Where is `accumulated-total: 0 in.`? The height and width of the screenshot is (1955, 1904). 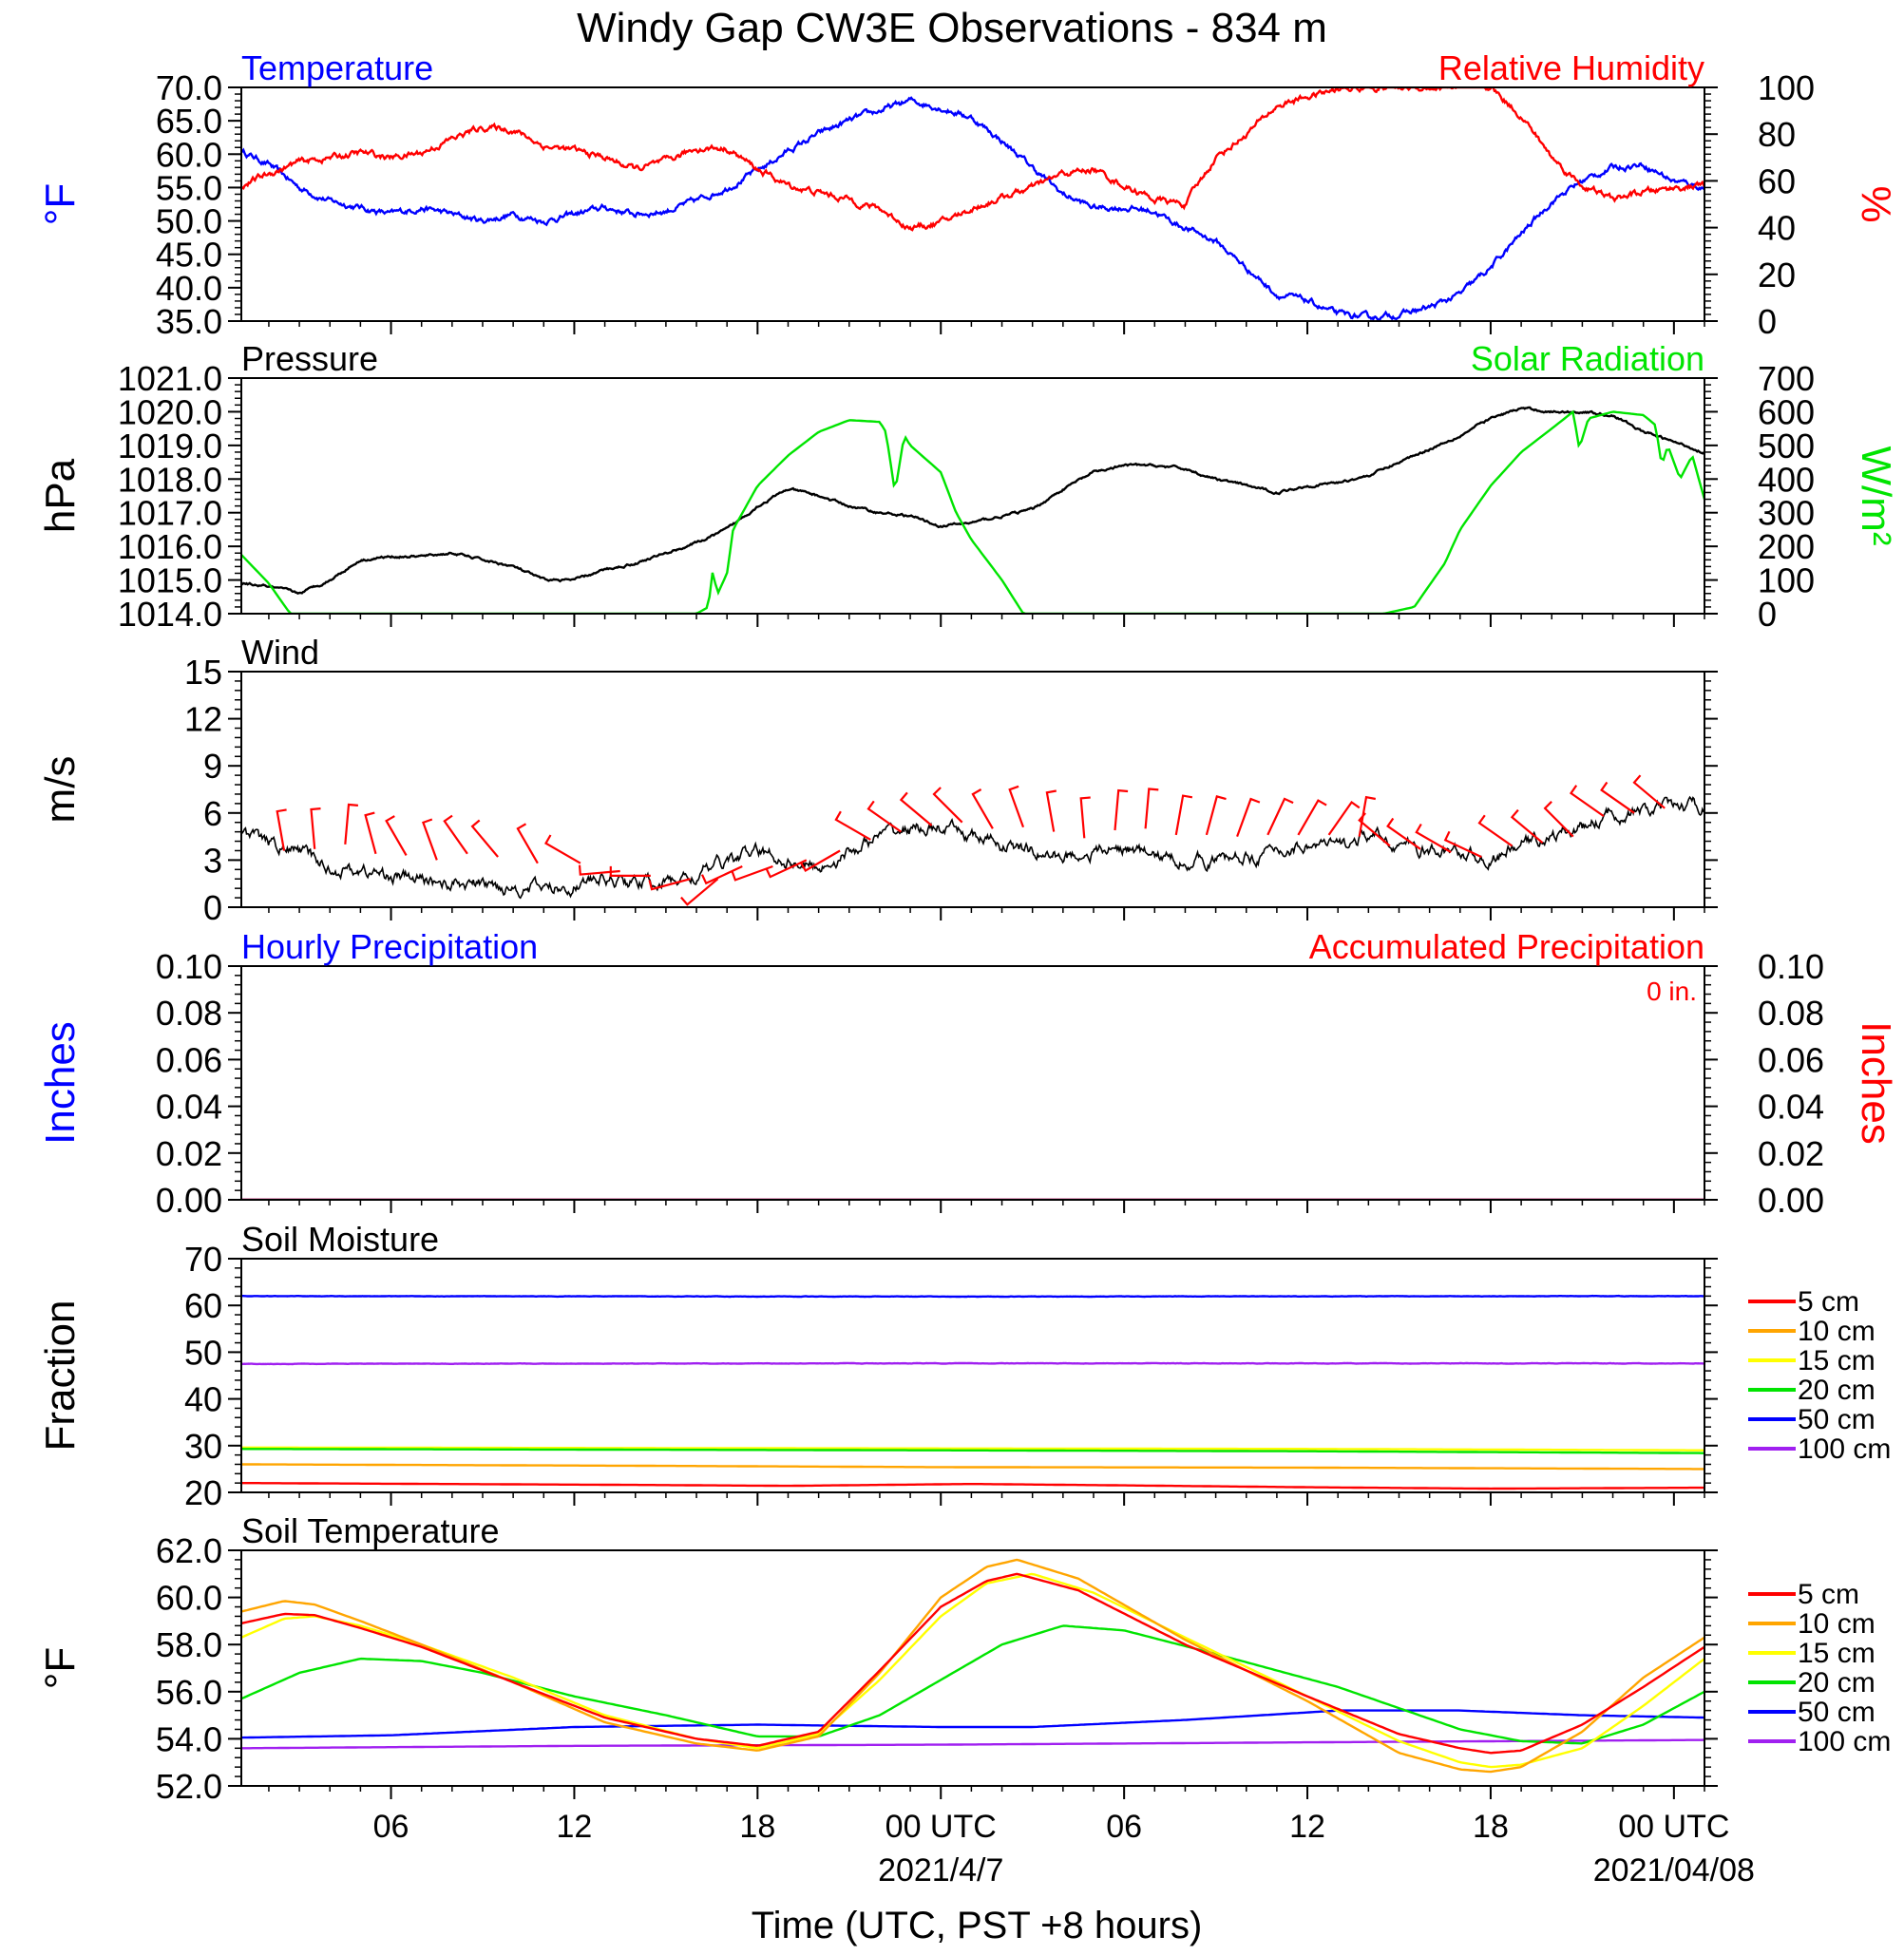
accumulated-total: 0 in. is located at coordinates (1672, 991).